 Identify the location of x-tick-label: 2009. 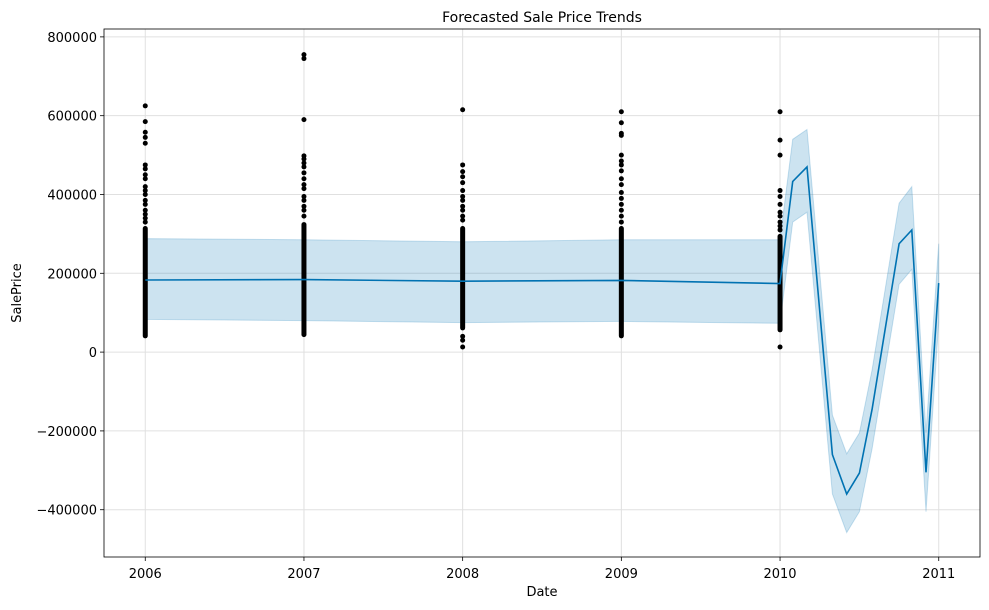
(621, 574).